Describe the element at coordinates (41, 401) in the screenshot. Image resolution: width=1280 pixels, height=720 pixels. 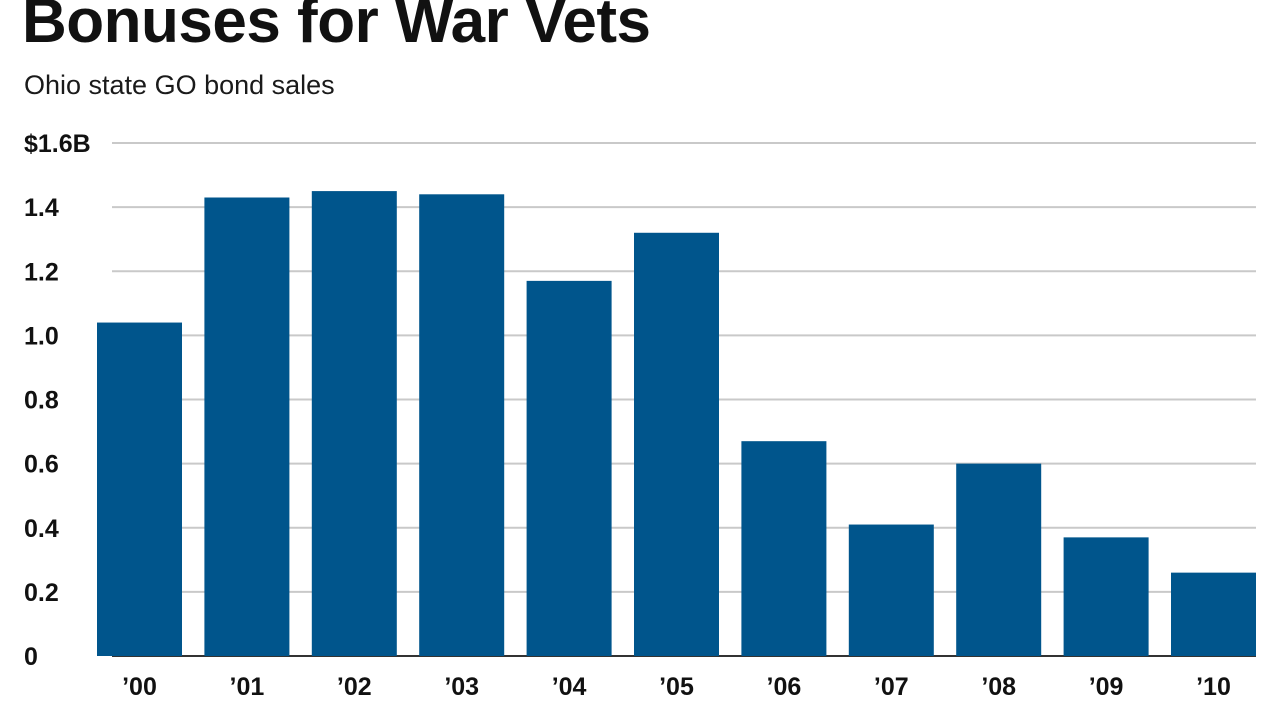
I see `y-tick-label: 0.8` at that location.